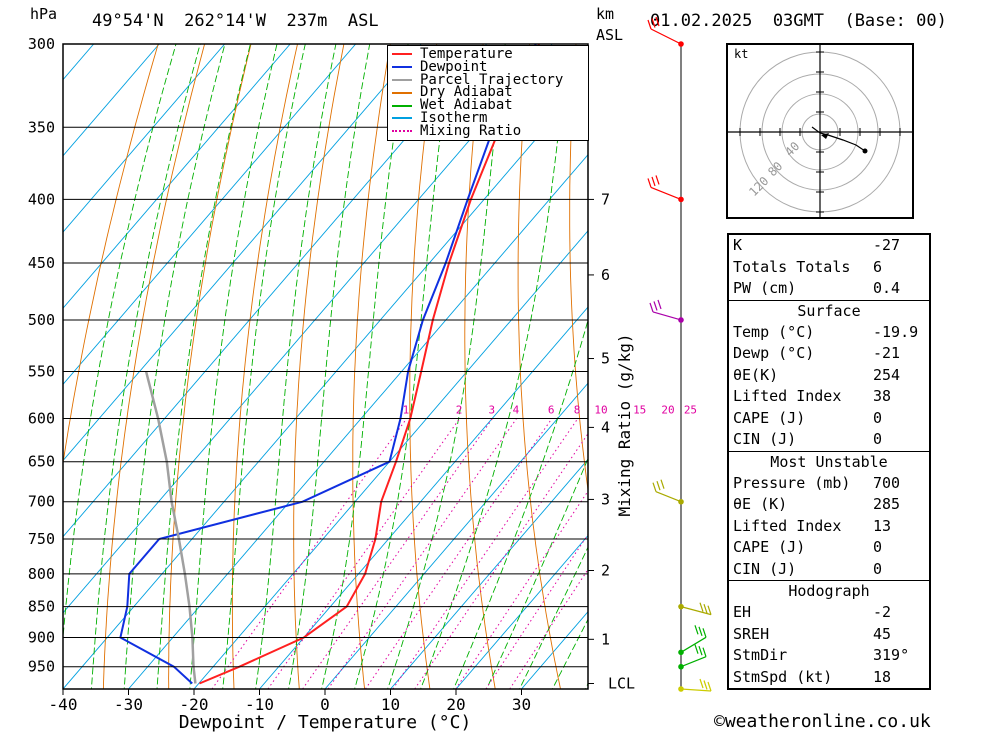 The image size is (1000, 733). Describe the element at coordinates (681, 501) in the screenshot. I see `wind-barb-dot` at that location.